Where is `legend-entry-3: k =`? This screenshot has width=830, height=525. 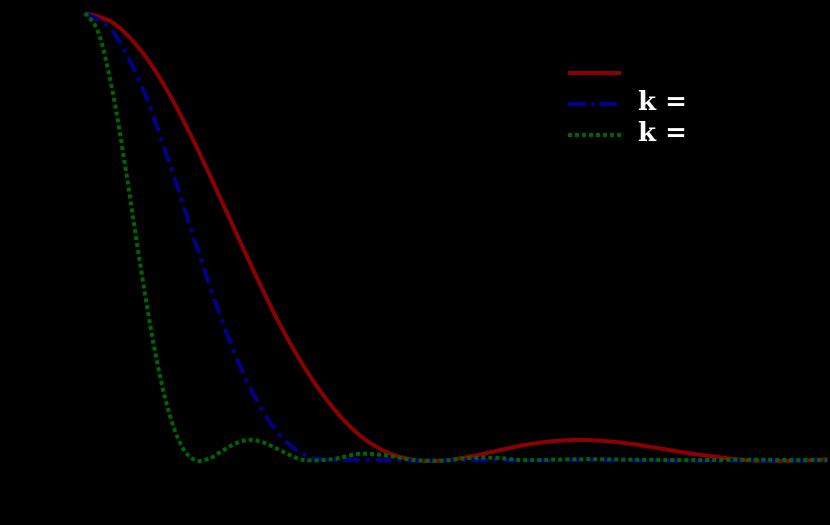
legend-entry-3: k = is located at coordinates (640, 134).